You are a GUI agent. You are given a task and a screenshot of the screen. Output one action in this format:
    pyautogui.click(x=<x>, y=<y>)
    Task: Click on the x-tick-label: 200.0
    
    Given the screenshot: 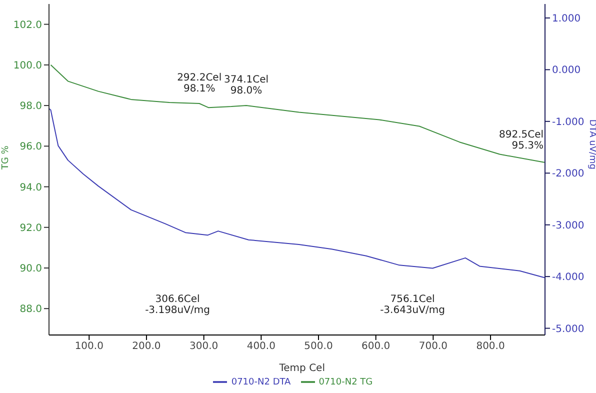 What is the action you would take?
    pyautogui.click(x=146, y=346)
    